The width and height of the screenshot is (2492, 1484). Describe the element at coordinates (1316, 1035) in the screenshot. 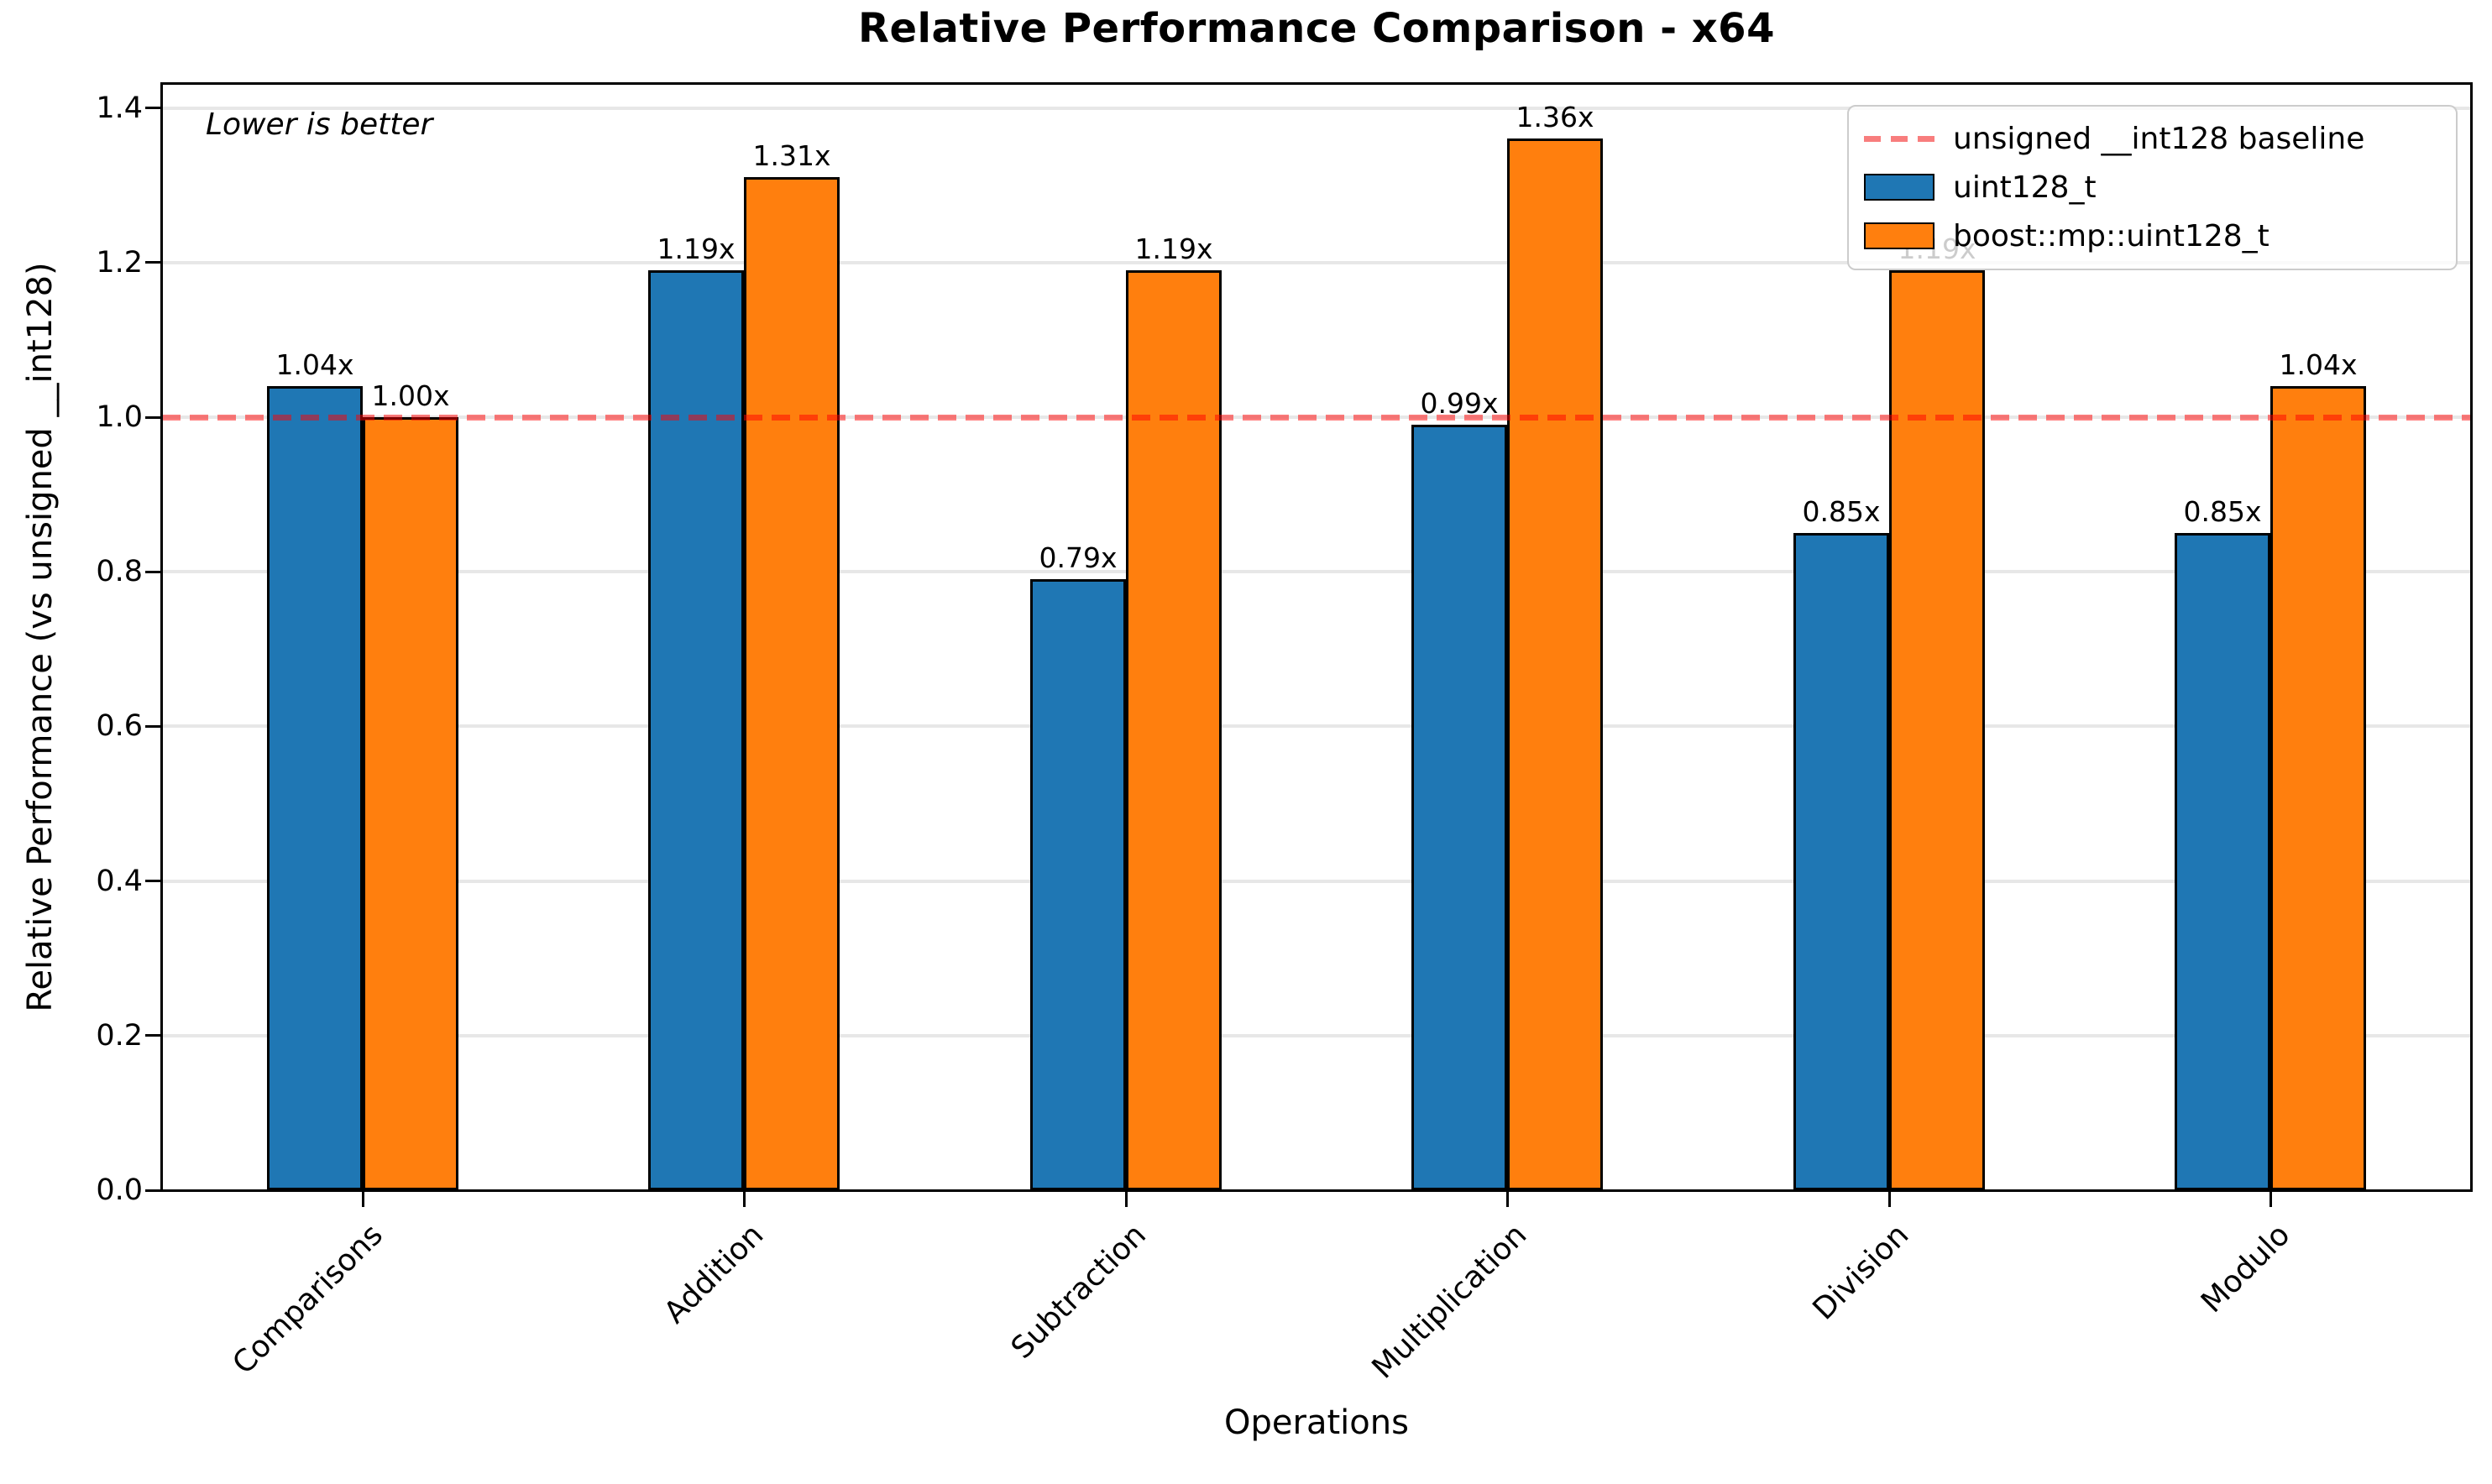

I see `gridline-0.2` at that location.